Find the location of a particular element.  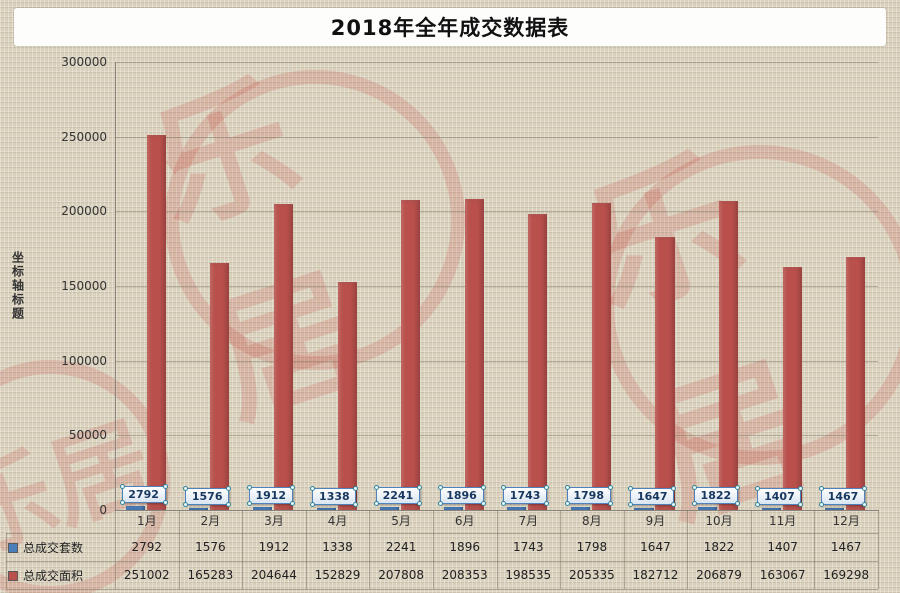

units-bar-11月 is located at coordinates (771, 508).